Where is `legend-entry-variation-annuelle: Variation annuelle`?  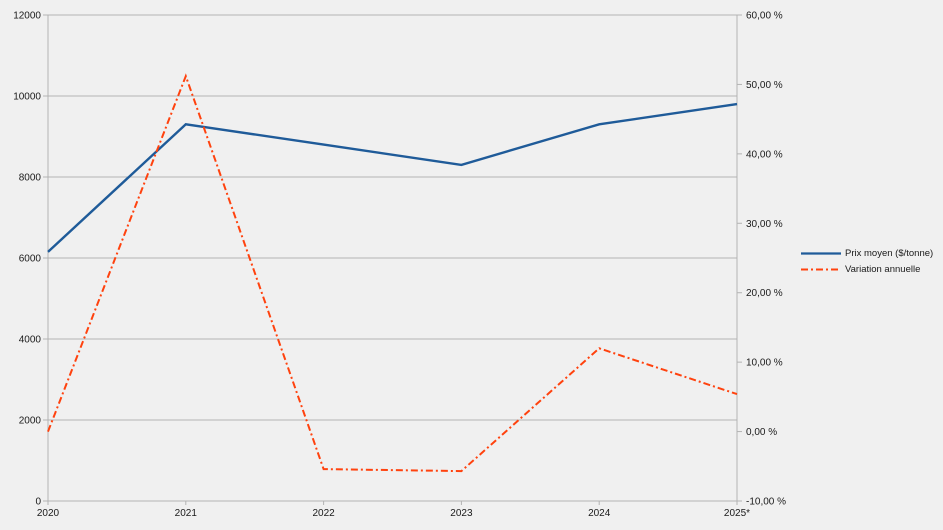 legend-entry-variation-annuelle: Variation annuelle is located at coordinates (866, 269).